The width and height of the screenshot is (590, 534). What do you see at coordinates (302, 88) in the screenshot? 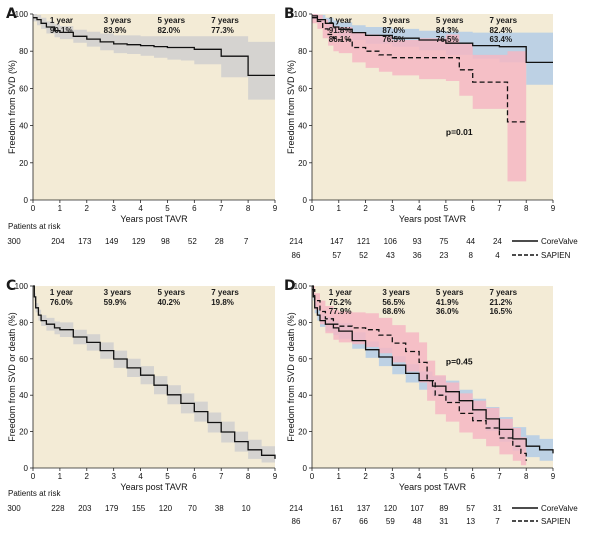
I see `y-tick-label: 60` at bounding box center [302, 88].